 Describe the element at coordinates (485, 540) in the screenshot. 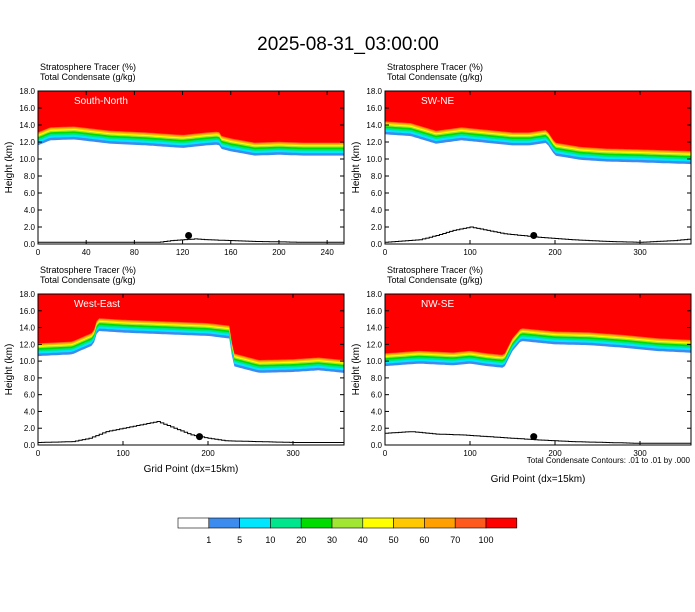

I see `colorbar-label: 100` at that location.